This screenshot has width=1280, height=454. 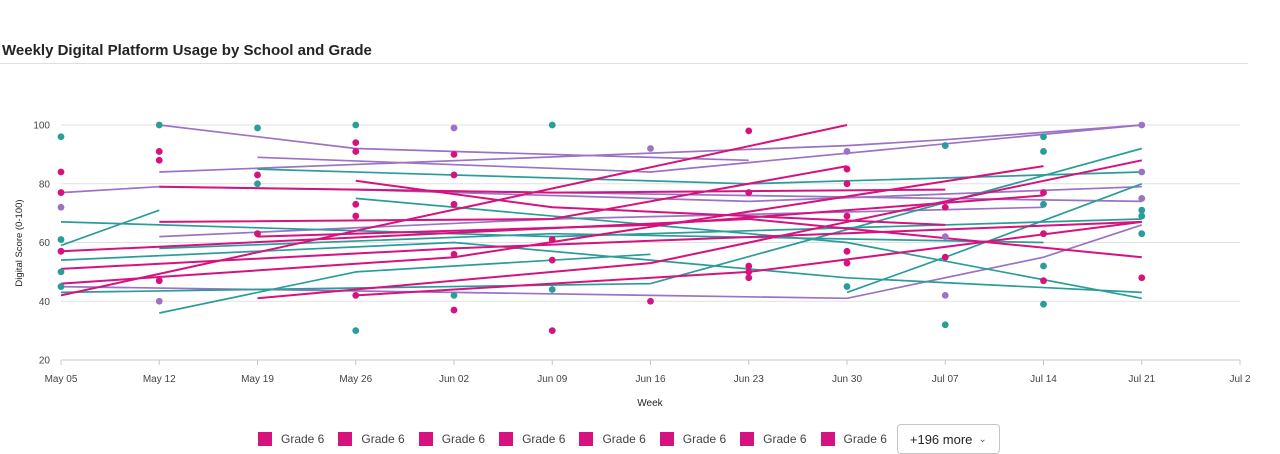 What do you see at coordinates (1240, 379) in the screenshot?
I see `x-tick-label: Jul 2` at bounding box center [1240, 379].